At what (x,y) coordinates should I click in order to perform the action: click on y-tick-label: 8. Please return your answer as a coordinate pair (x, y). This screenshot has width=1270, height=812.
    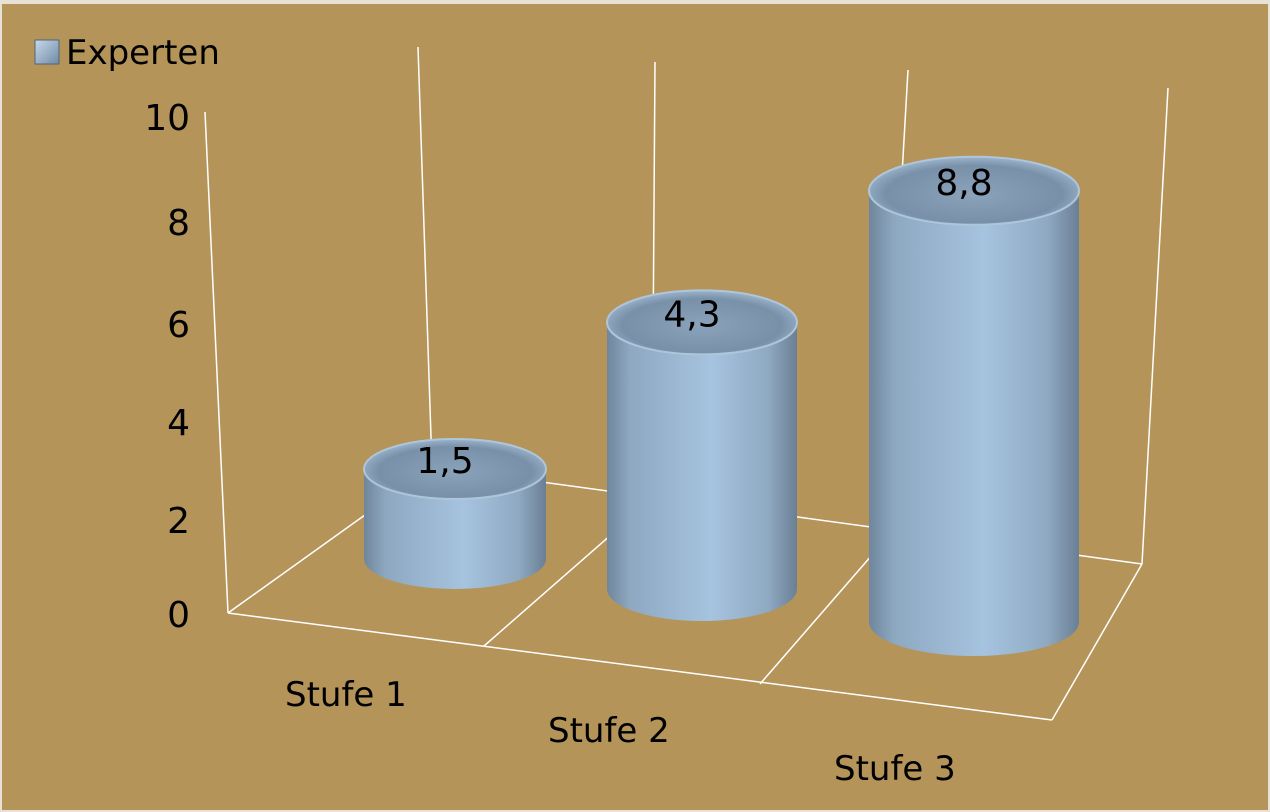
    Looking at the image, I should click on (178, 223).